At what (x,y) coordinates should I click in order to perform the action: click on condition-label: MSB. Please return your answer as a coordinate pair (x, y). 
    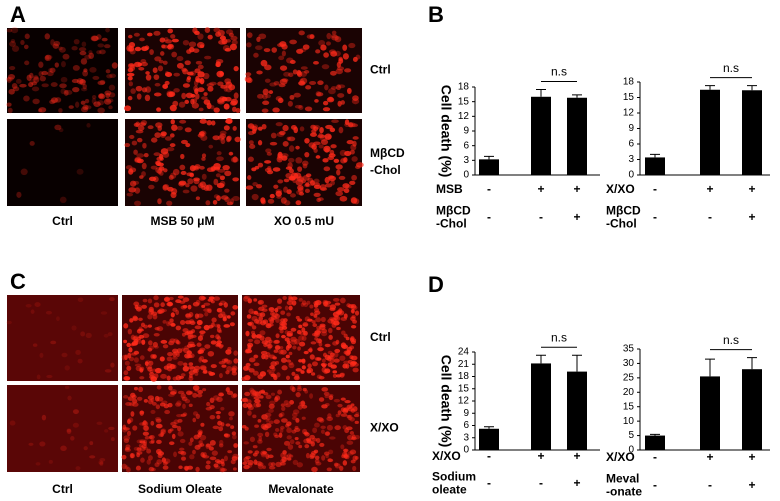
    Looking at the image, I should click on (449, 189).